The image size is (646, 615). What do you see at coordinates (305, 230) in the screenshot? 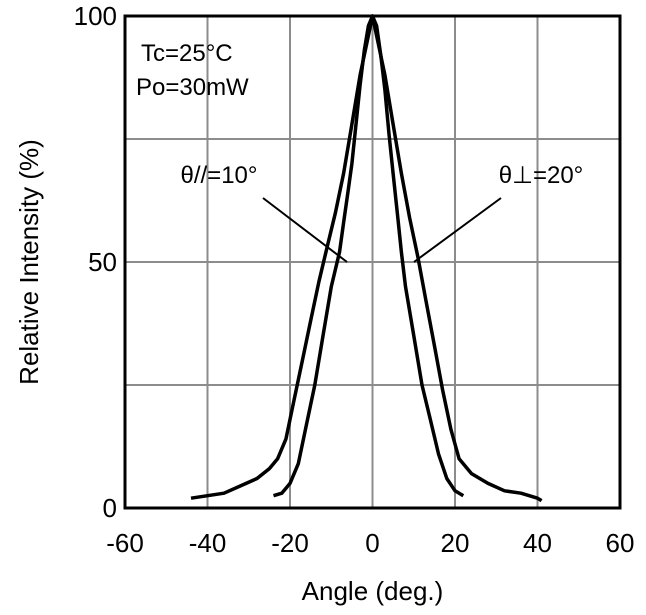
I see `parallel-leader-line` at bounding box center [305, 230].